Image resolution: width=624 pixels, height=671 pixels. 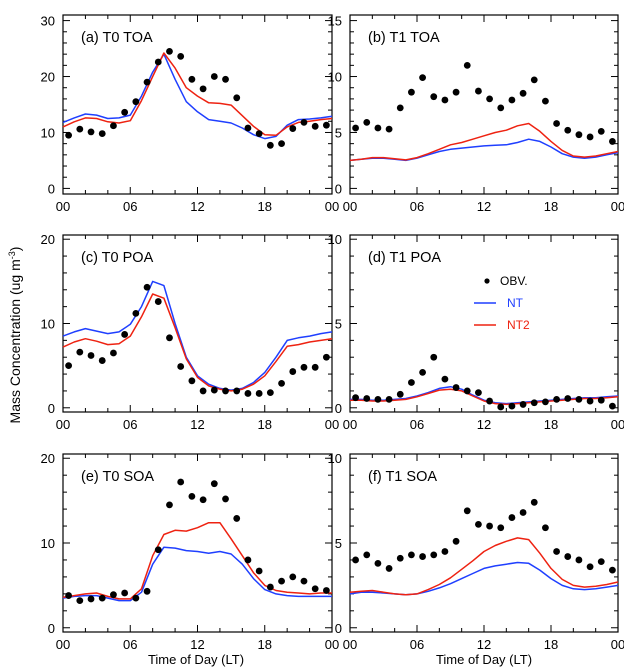 I want to click on y-tick-label: 15, so click(x=335, y=21).